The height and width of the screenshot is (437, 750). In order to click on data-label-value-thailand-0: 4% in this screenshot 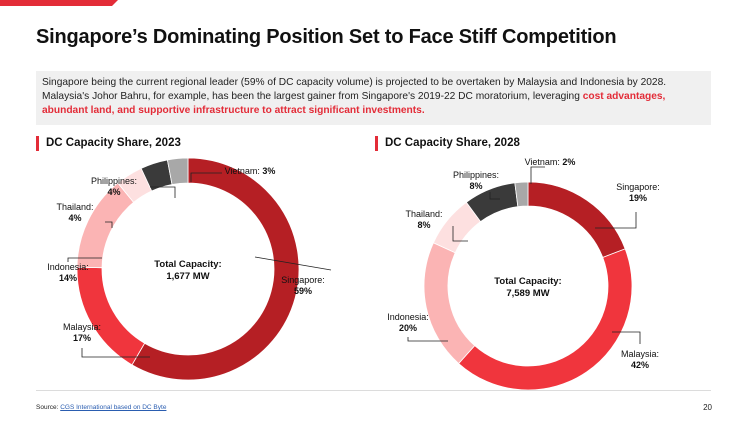, I will do `click(74, 218)`.